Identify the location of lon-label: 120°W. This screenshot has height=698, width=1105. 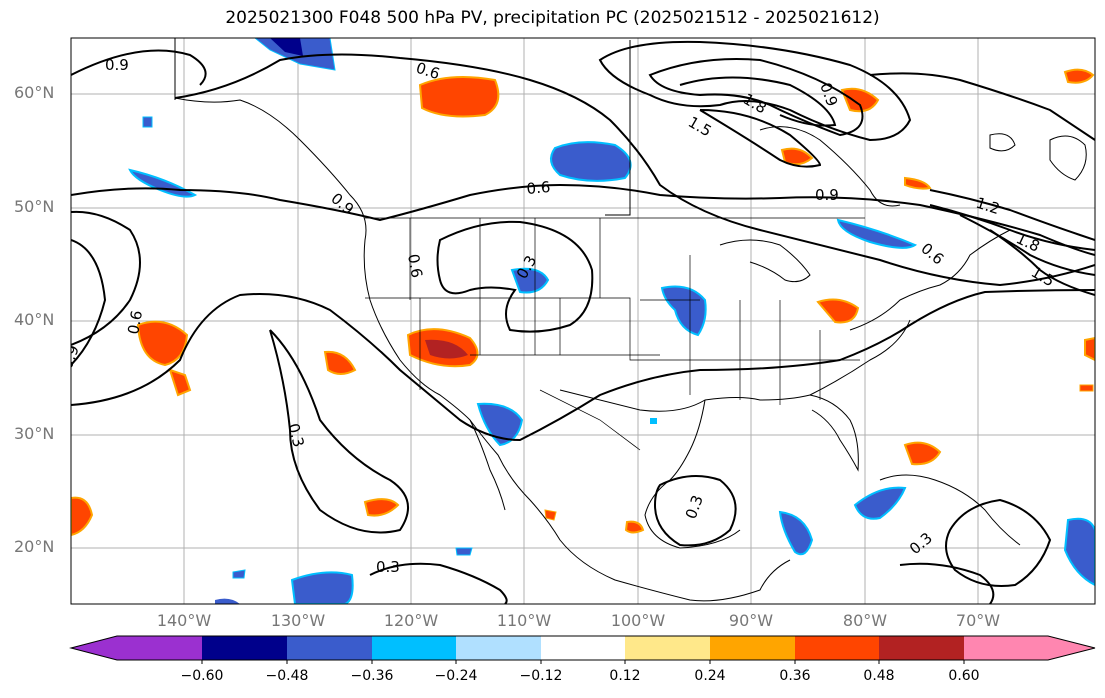
(411, 620).